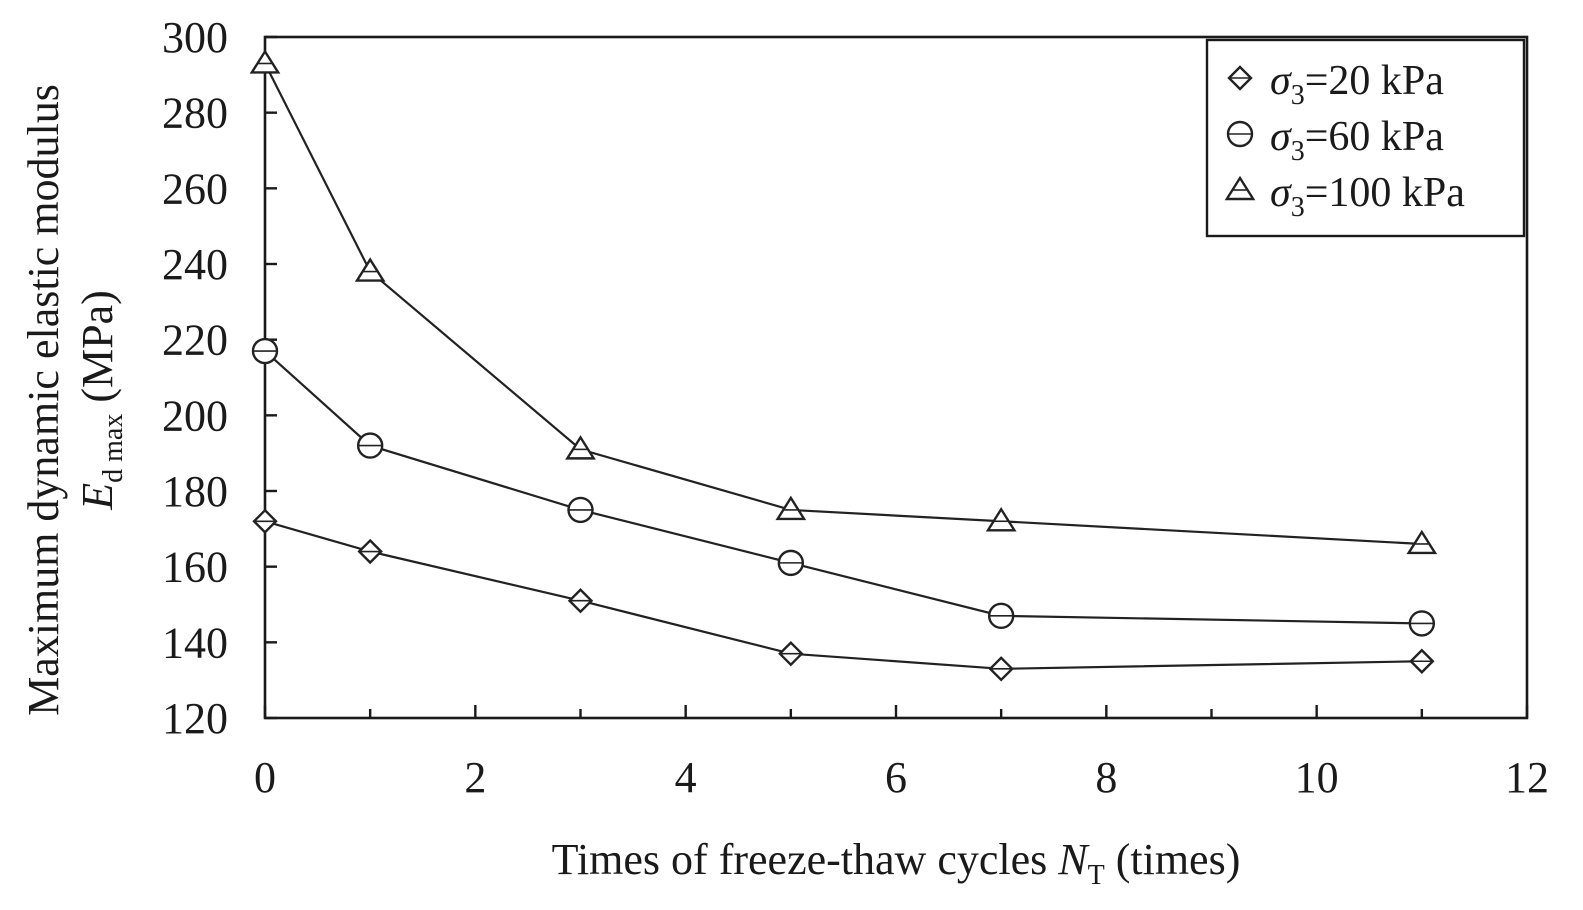  What do you see at coordinates (195, 340) in the screenshot?
I see `y-tick-label: 220` at bounding box center [195, 340].